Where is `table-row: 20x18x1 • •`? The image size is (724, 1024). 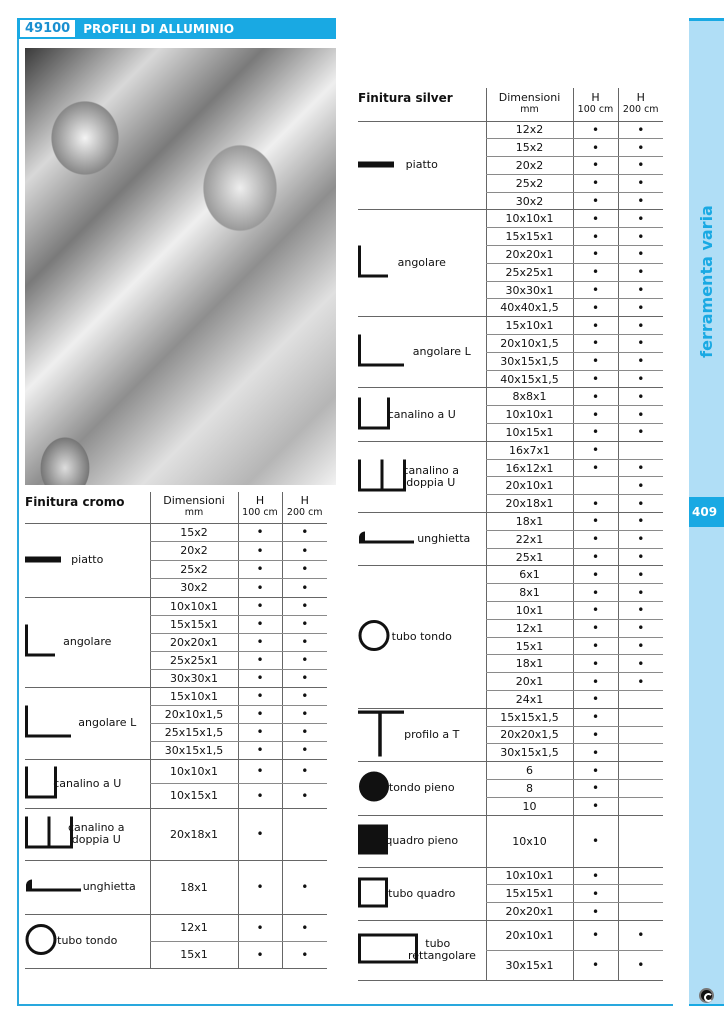
table-row: 20x18x1 • • is located at coordinates (510, 504).